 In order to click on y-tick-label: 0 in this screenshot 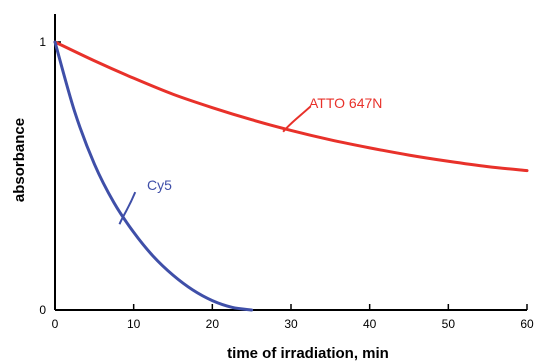, I will do `click(42, 310)`.